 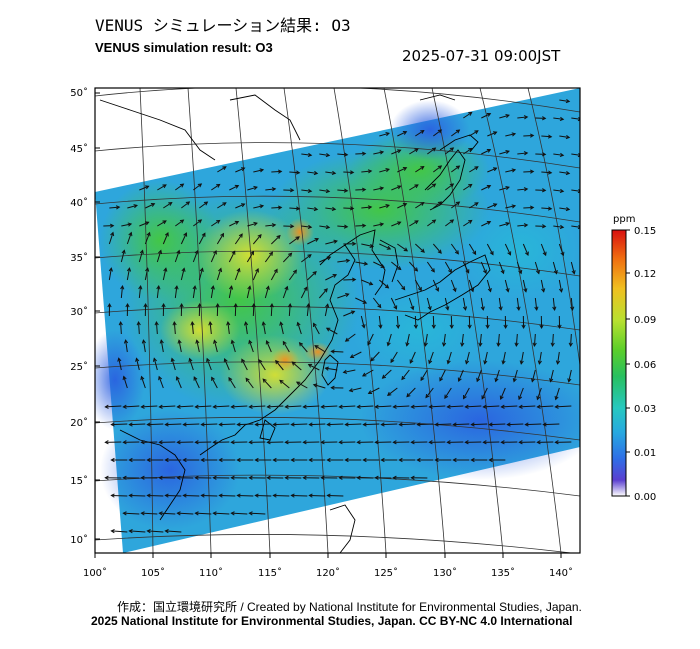 What do you see at coordinates (79, 149) in the screenshot?
I see `lat-tick: 45˚` at bounding box center [79, 149].